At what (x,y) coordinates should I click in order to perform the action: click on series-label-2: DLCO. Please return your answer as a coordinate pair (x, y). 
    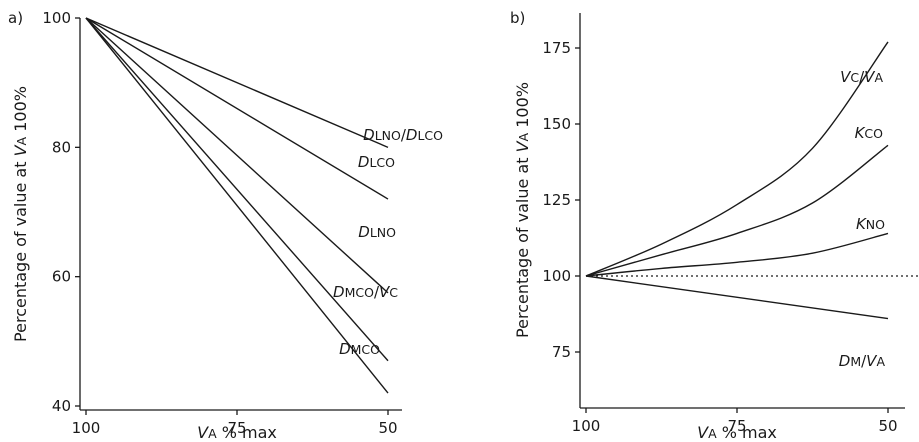
    Looking at the image, I should click on (376, 162).